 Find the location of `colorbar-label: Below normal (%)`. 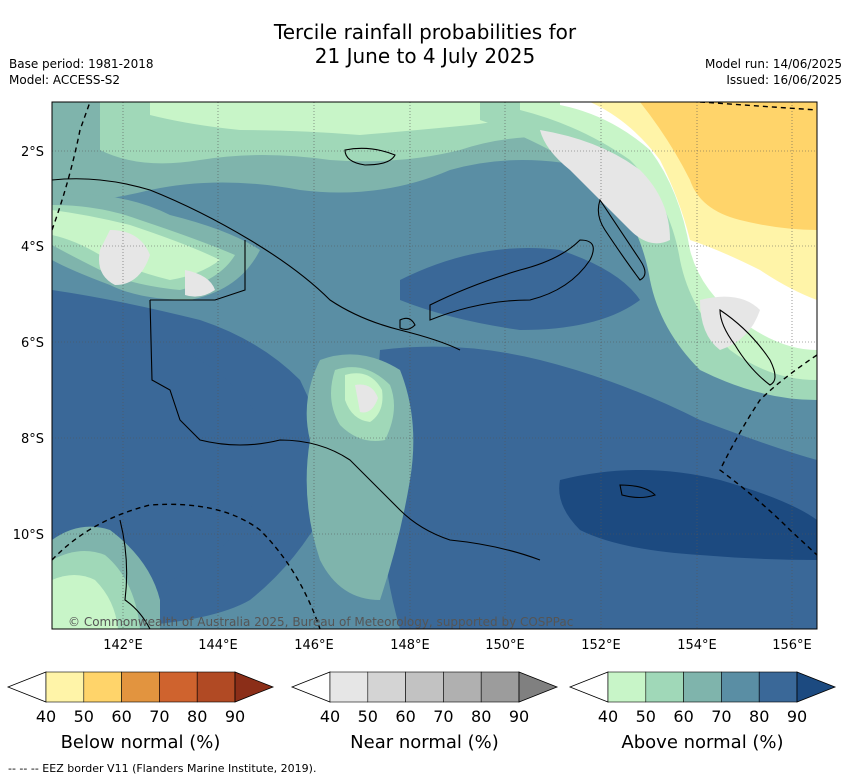

colorbar-label: Below normal (%) is located at coordinates (141, 742).